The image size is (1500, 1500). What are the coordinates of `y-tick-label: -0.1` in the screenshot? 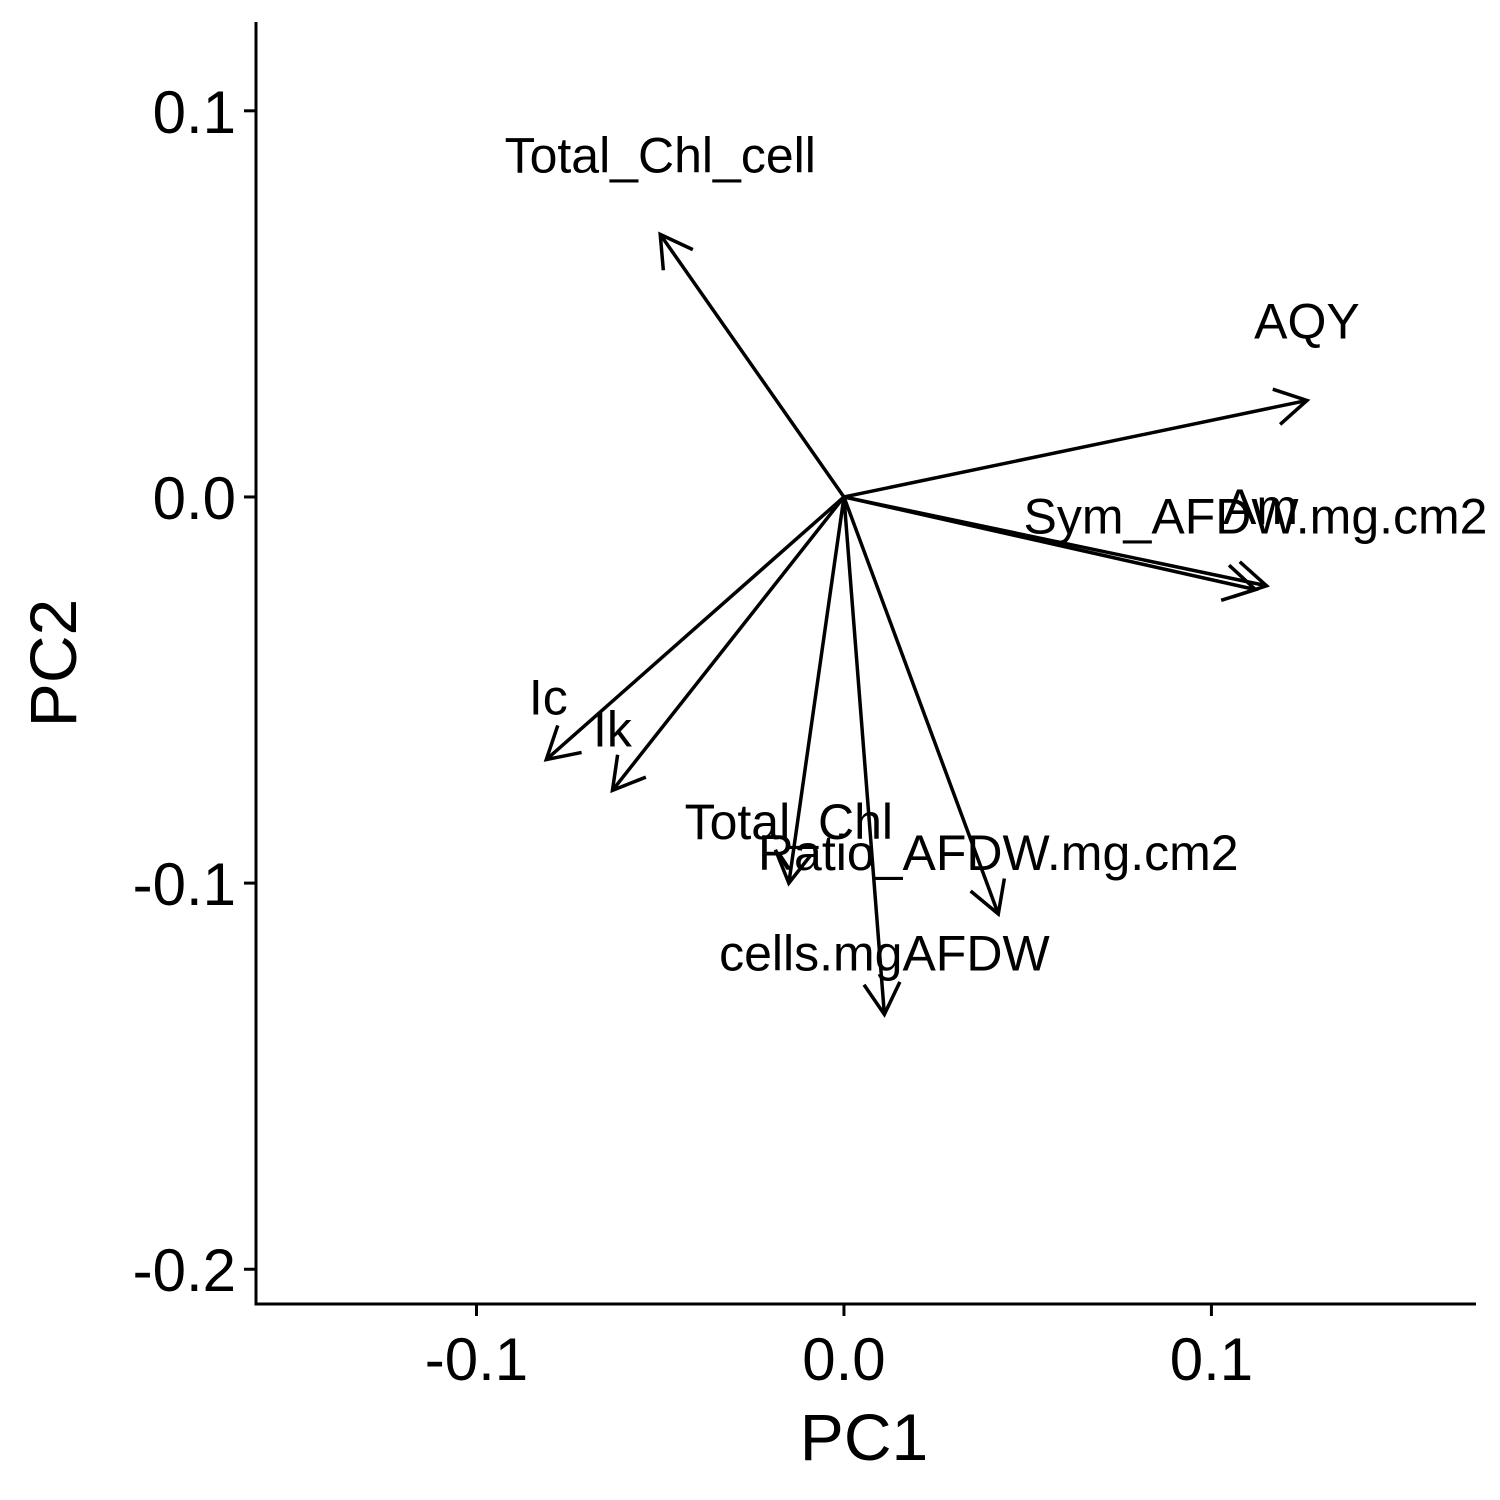 It's located at (184, 884).